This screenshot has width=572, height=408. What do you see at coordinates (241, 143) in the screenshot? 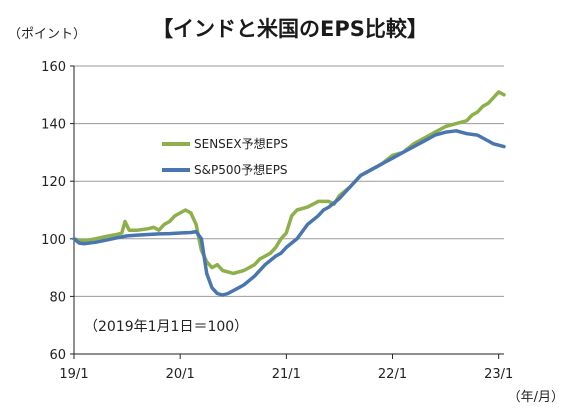
I see `legend-label: SENSEX予想EPS` at bounding box center [241, 143].